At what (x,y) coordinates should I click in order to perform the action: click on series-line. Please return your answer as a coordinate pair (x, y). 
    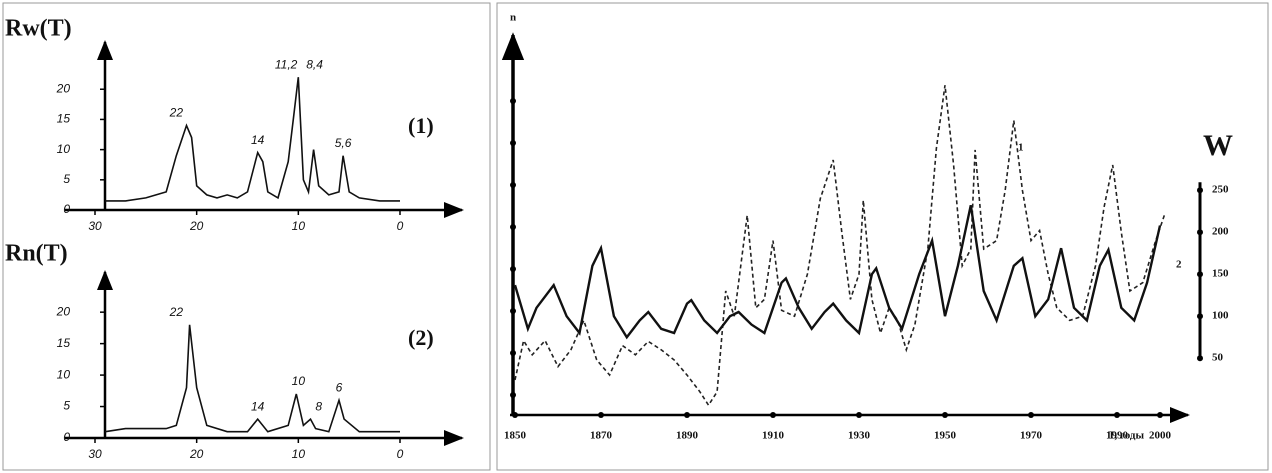
    Looking at the image, I should click on (837, 272).